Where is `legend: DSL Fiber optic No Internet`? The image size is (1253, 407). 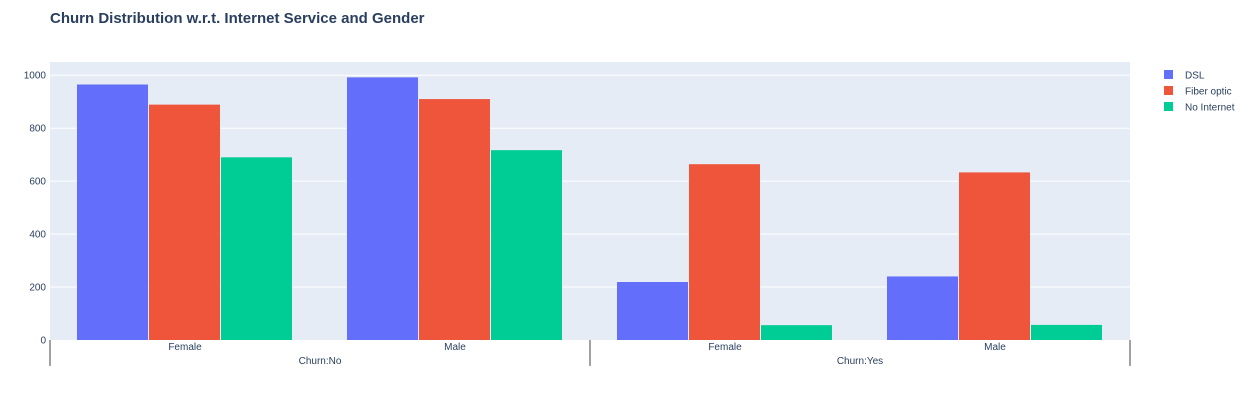
legend: DSL Fiber optic No Internet is located at coordinates (1199, 92).